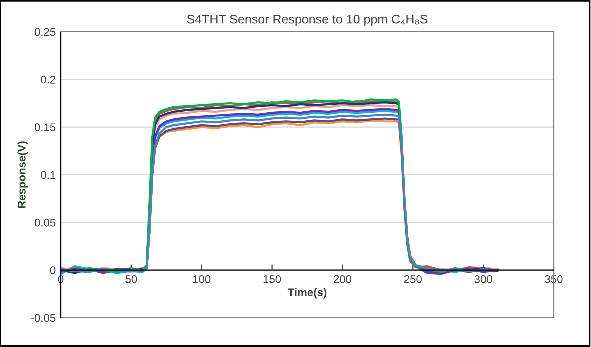  What do you see at coordinates (343, 279) in the screenshot?
I see `x-tick-label: 200` at bounding box center [343, 279].